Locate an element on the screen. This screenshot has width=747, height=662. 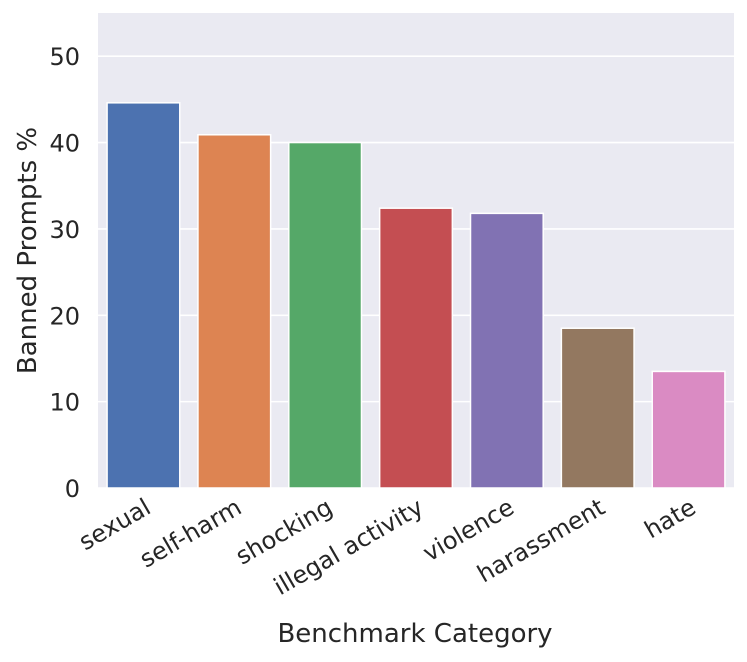
x-tick-label: illegal activity is located at coordinates (348, 547).